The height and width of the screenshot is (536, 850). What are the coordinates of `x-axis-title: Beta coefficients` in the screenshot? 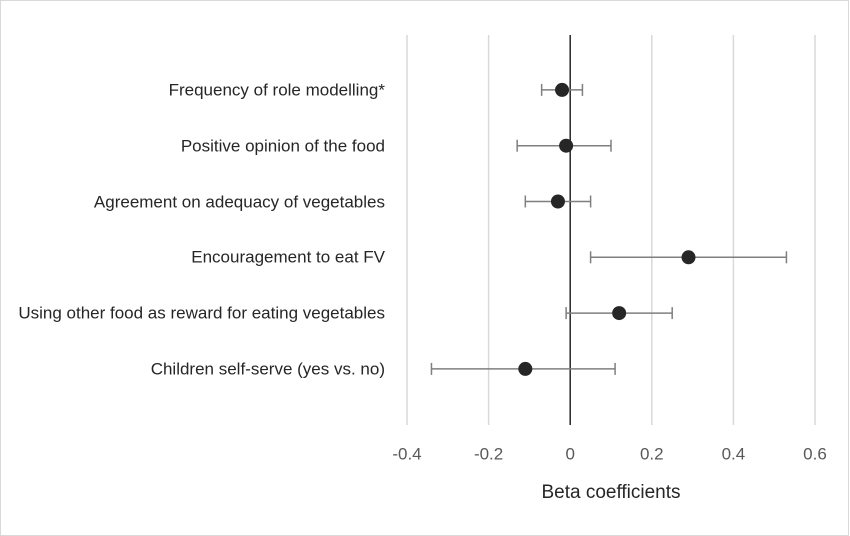 It's located at (610, 492).